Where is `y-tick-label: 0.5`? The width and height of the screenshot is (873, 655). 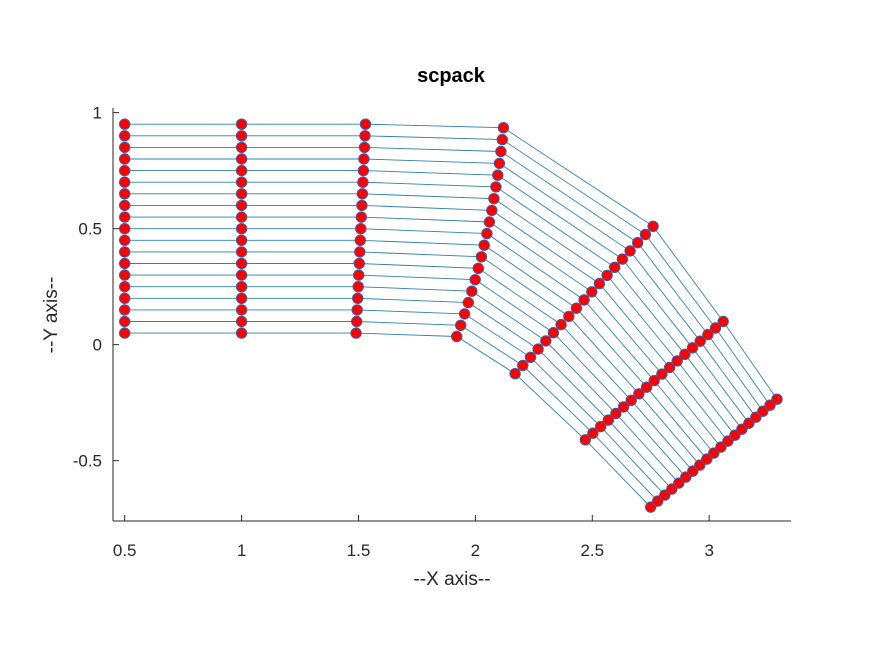 y-tick-label: 0.5 is located at coordinates (90, 229).